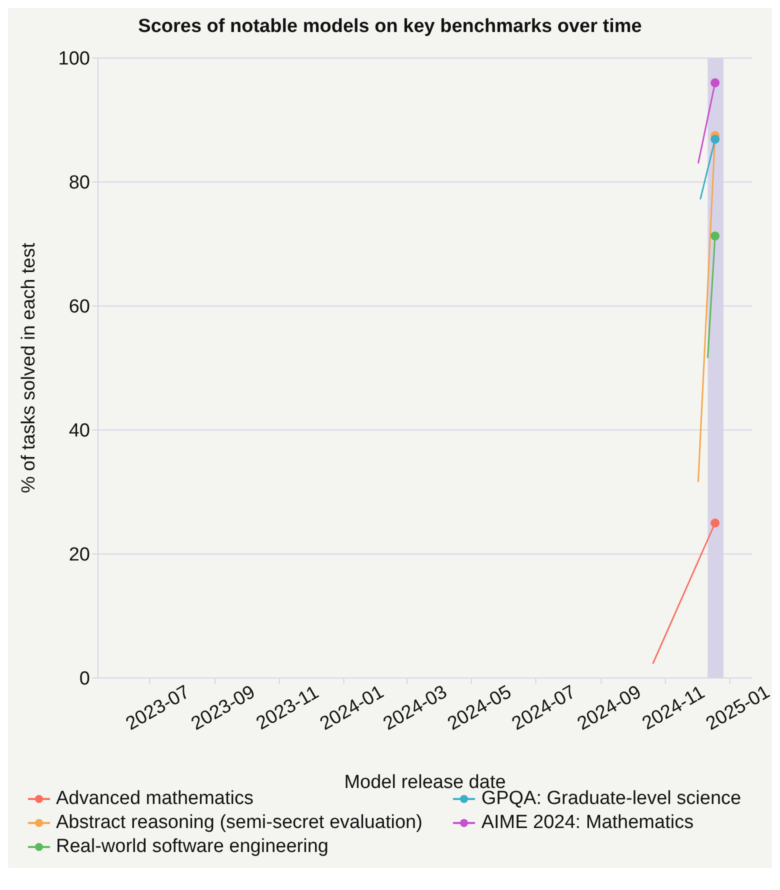 Image resolution: width=780 pixels, height=890 pixels. Describe the element at coordinates (29, 368) in the screenshot. I see `y-axis-title: % of tasks solved in each test` at that location.